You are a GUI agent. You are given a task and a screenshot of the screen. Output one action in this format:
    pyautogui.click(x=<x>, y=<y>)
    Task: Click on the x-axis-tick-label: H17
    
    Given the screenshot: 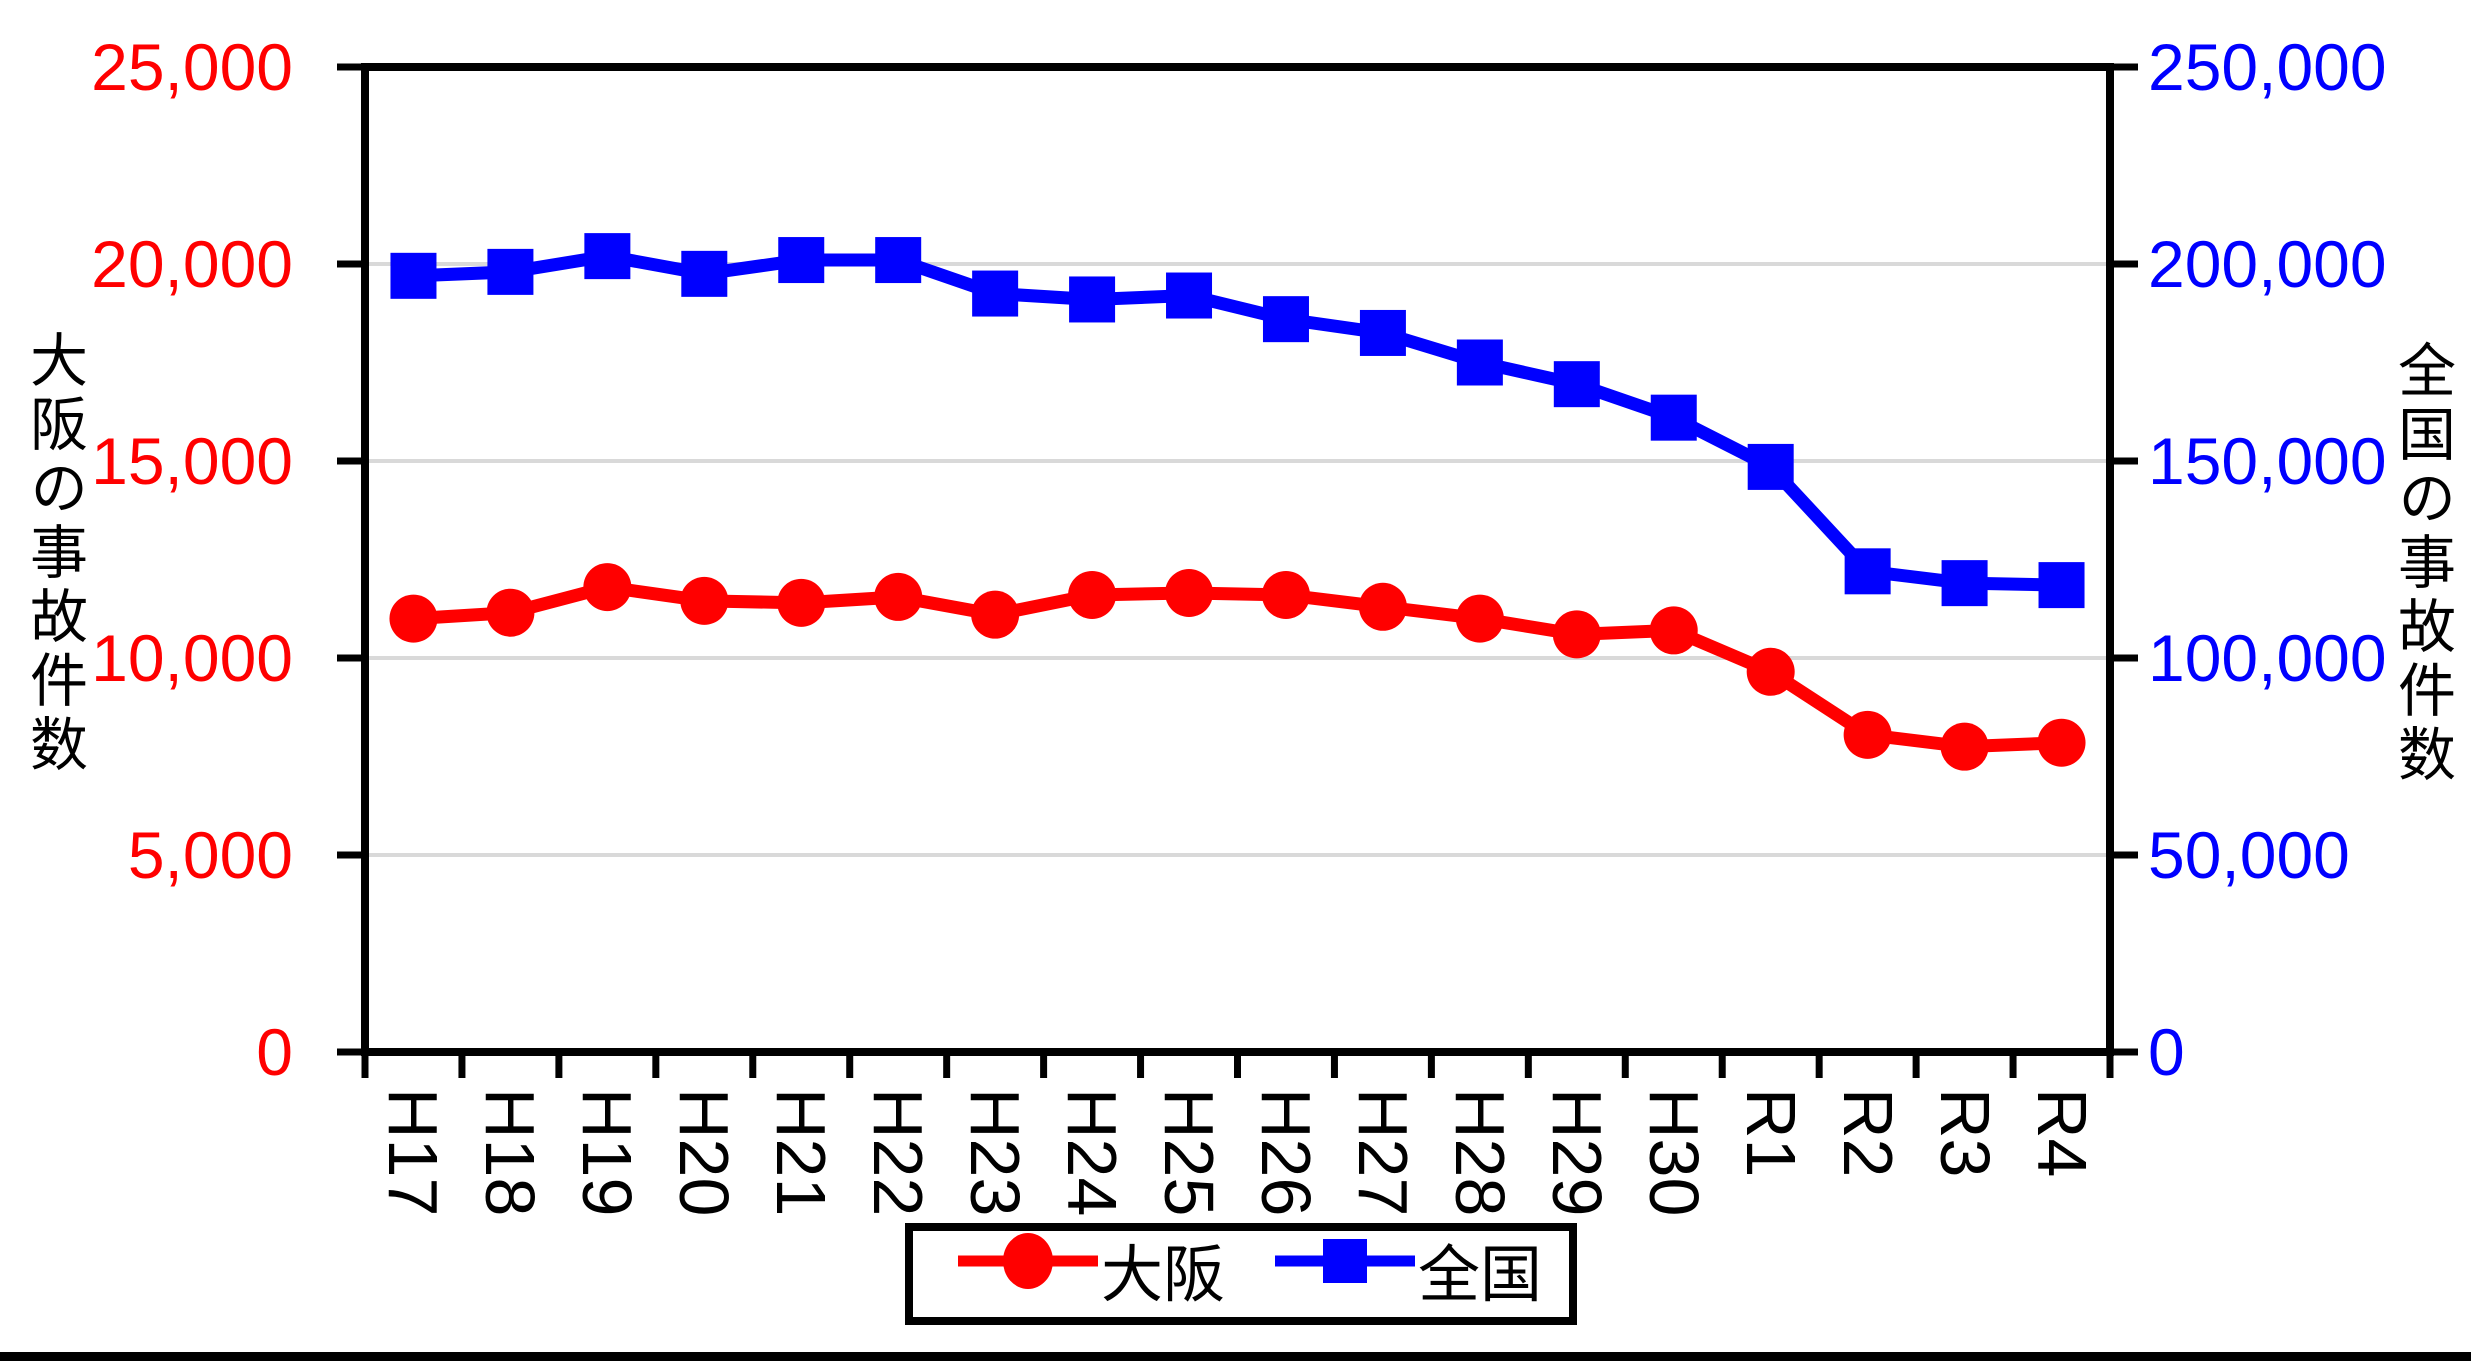 What is the action you would take?
    pyautogui.click(x=413, y=1152)
    